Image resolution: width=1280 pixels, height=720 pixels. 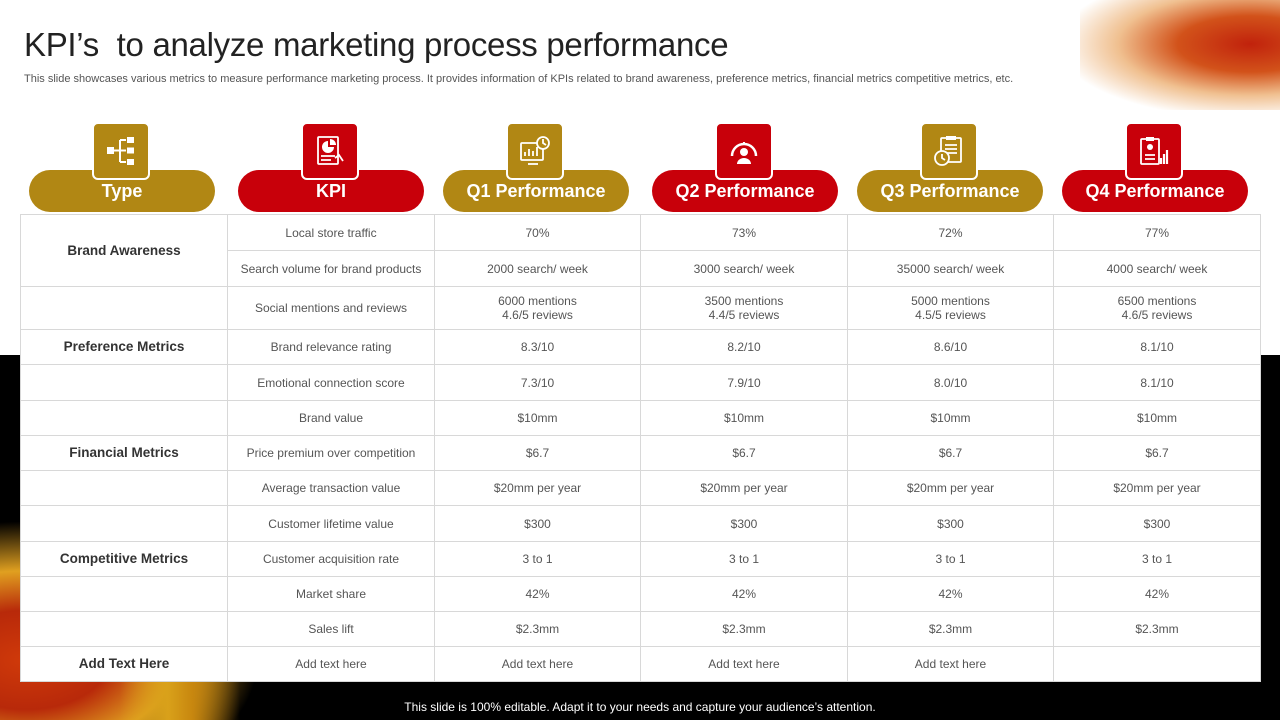 What do you see at coordinates (745, 191) in the screenshot?
I see `header-pill-q2: Q2 Performance` at bounding box center [745, 191].